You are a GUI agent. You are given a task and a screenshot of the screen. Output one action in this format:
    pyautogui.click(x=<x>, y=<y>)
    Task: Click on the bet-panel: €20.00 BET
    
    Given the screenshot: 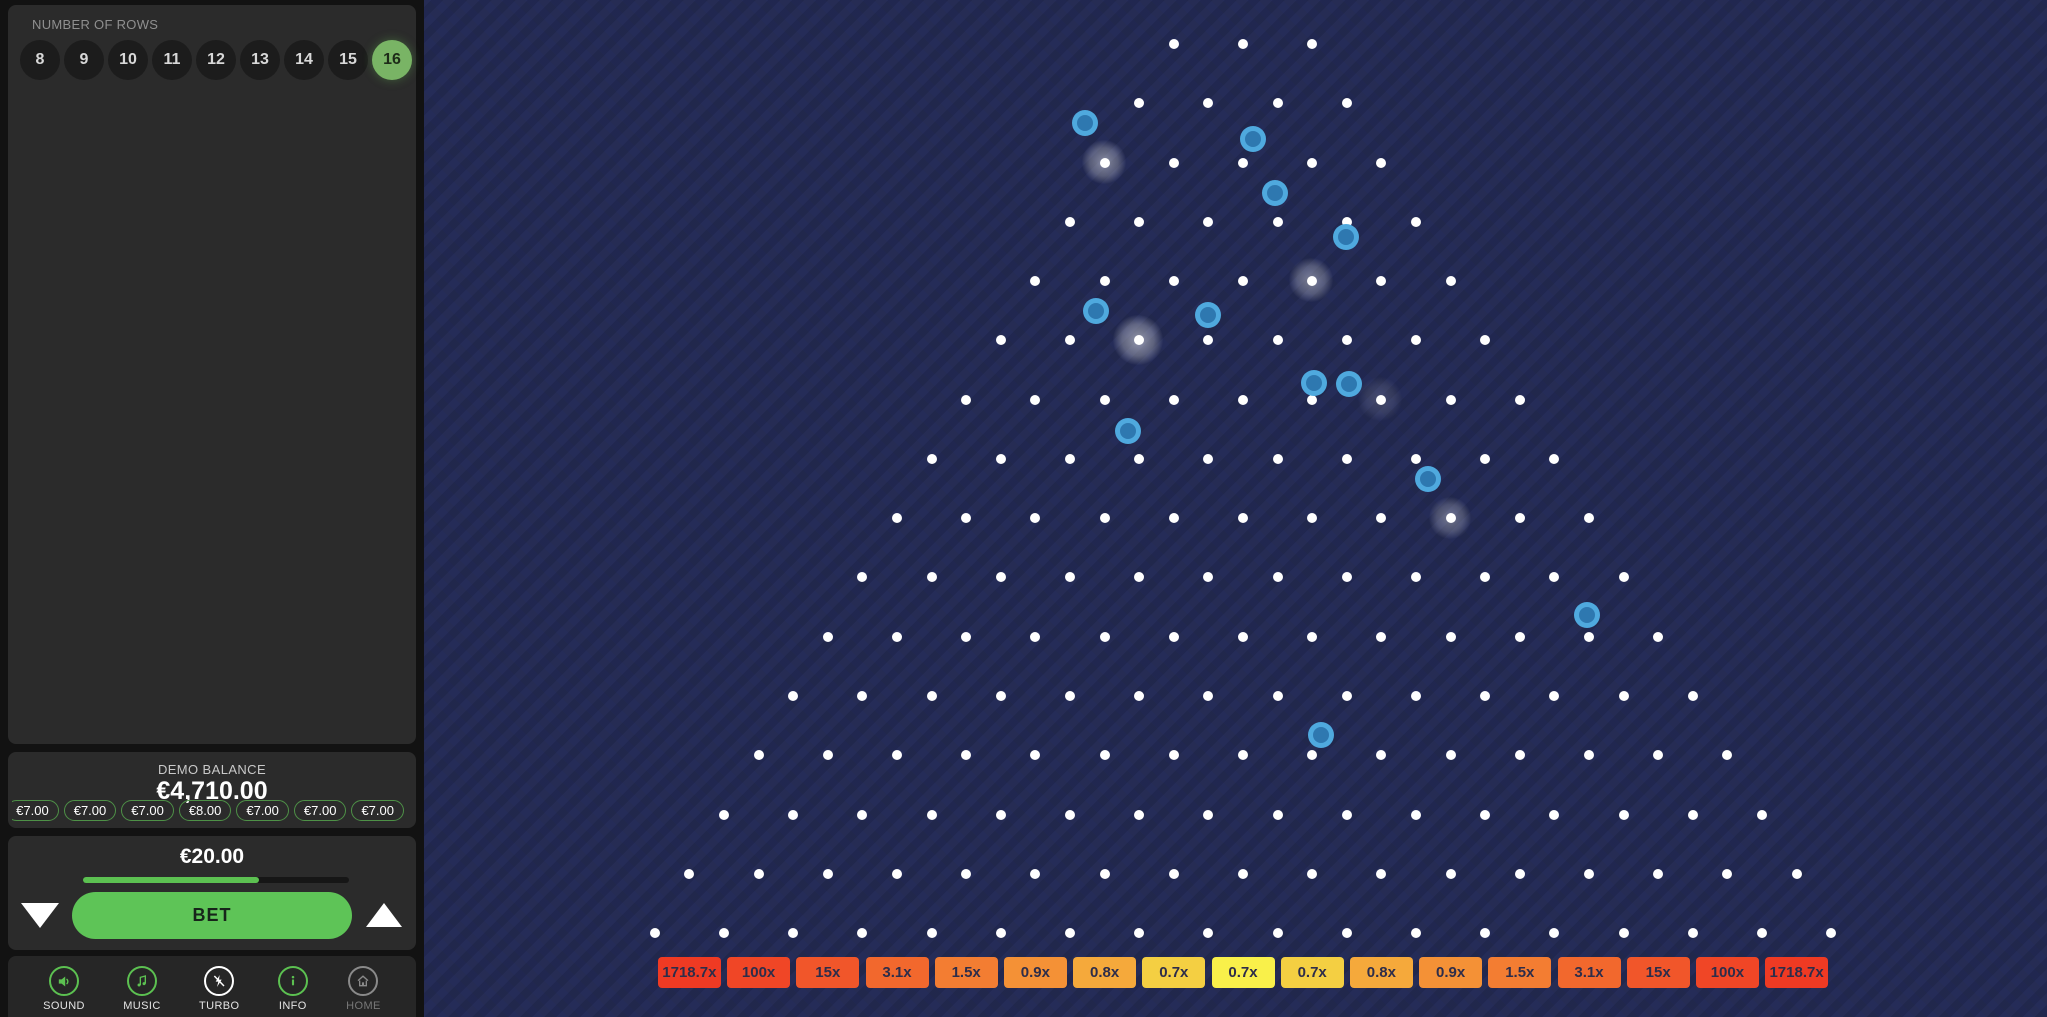 What is the action you would take?
    pyautogui.click(x=212, y=893)
    